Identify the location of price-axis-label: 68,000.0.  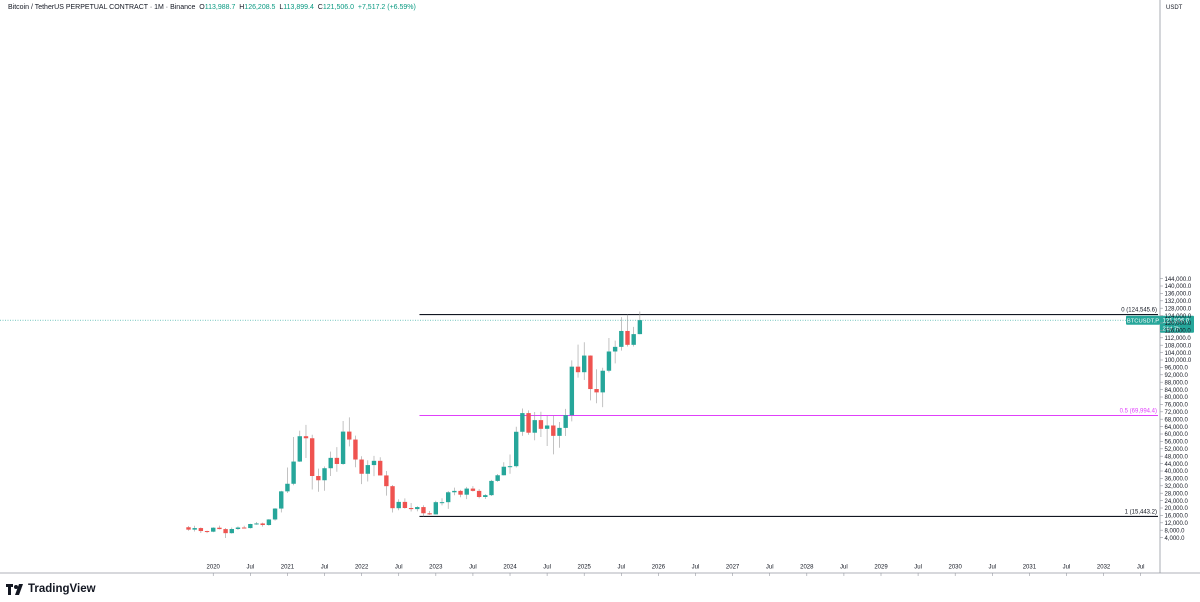
(1177, 420).